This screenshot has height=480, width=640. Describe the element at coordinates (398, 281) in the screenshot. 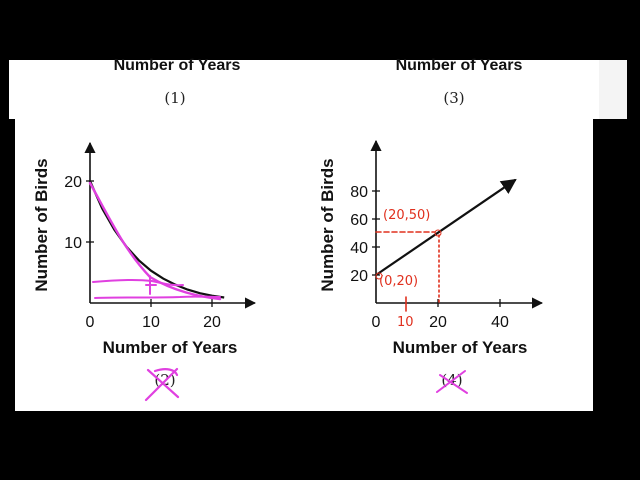

I see `chart4-ink-label-0-20: (0,20)` at that location.